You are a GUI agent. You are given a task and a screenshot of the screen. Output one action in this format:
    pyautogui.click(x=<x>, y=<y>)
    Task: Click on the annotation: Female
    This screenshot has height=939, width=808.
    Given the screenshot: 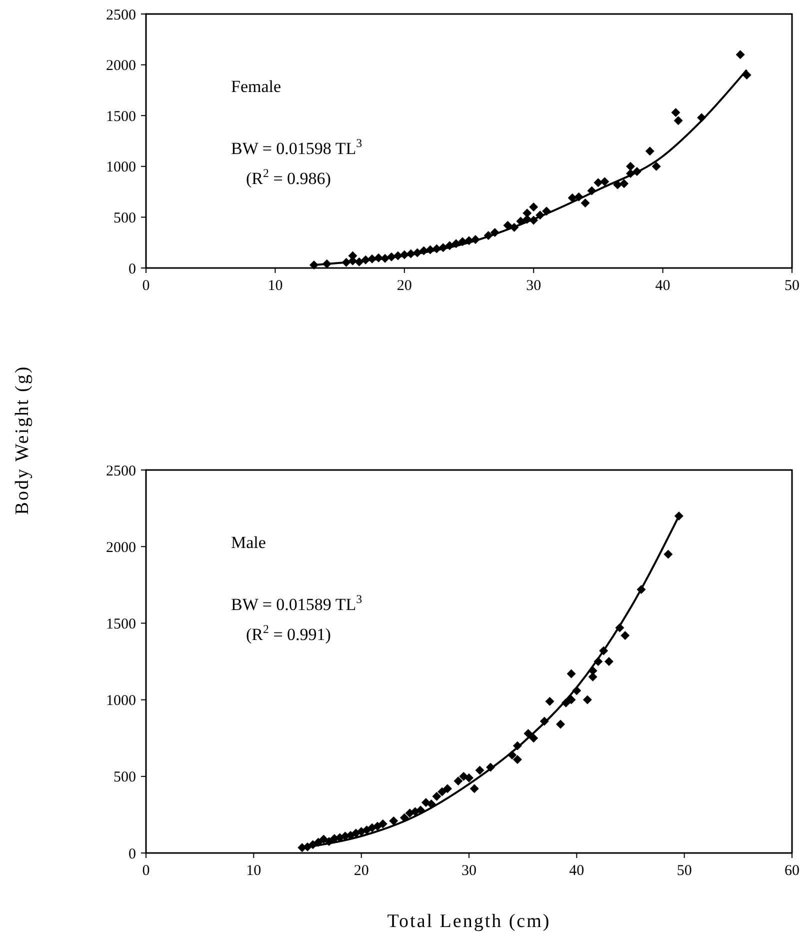 What is the action you would take?
    pyautogui.click(x=256, y=86)
    